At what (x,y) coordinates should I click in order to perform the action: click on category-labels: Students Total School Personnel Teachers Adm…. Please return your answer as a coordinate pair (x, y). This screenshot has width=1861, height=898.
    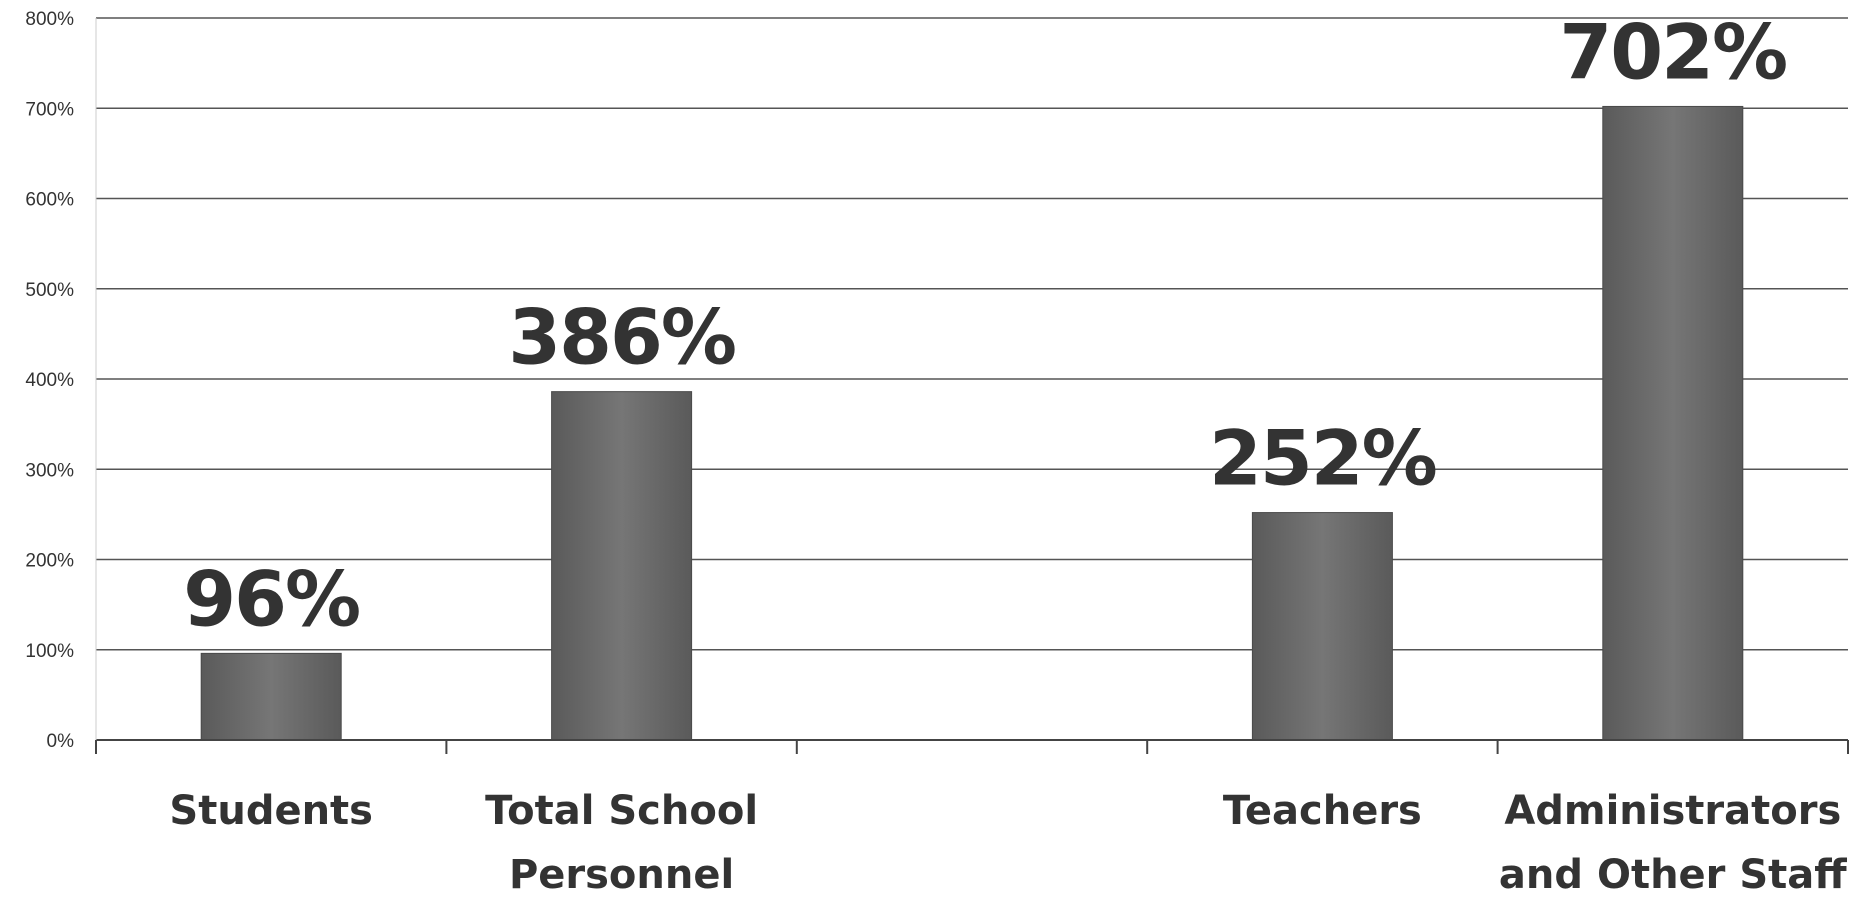
    Looking at the image, I should click on (1008, 843).